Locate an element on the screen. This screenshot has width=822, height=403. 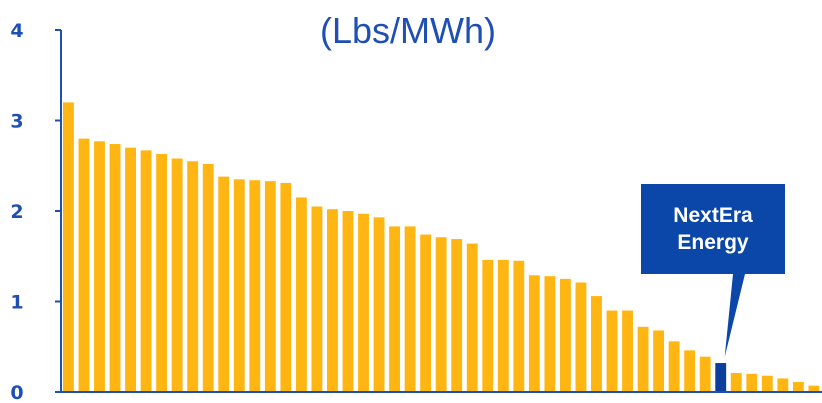
y-tick-label: 3 is located at coordinates (16, 122).